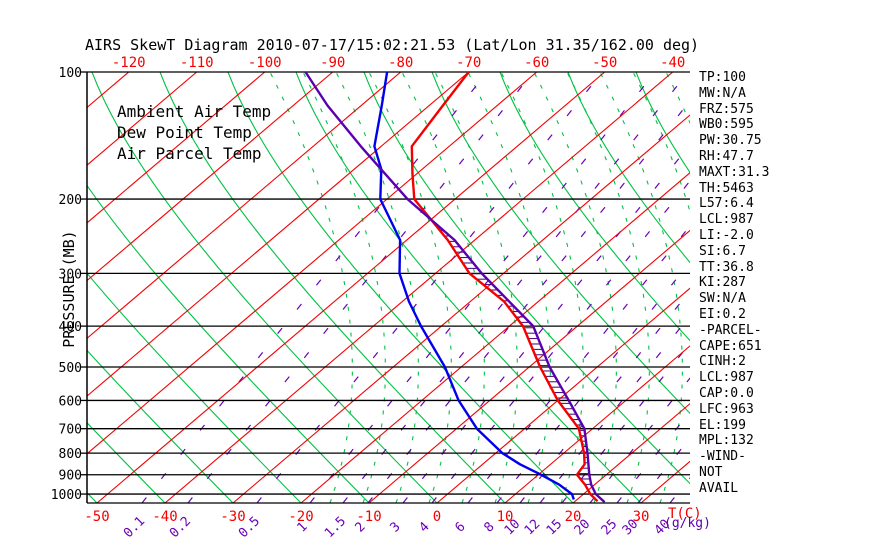  What do you see at coordinates (734, 172) in the screenshot?
I see `stat-line: MAXT:31.3` at bounding box center [734, 172].